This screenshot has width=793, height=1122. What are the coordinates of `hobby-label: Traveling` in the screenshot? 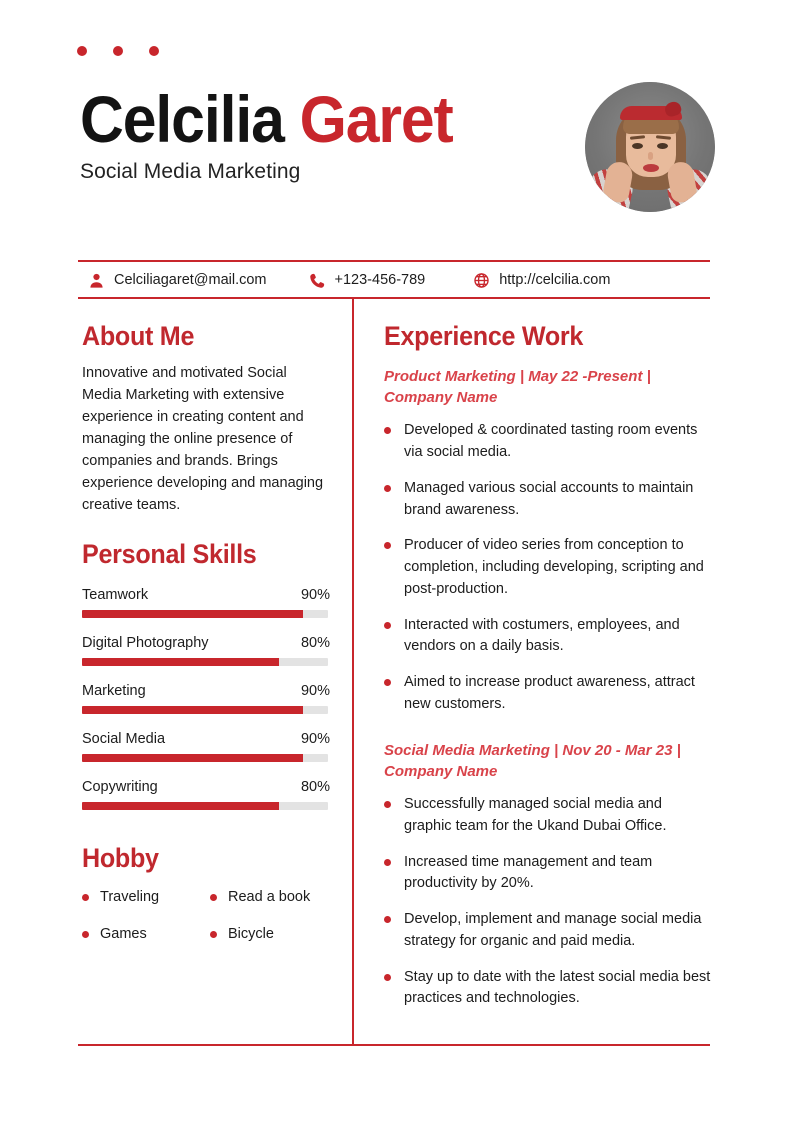 It's located at (130, 897).